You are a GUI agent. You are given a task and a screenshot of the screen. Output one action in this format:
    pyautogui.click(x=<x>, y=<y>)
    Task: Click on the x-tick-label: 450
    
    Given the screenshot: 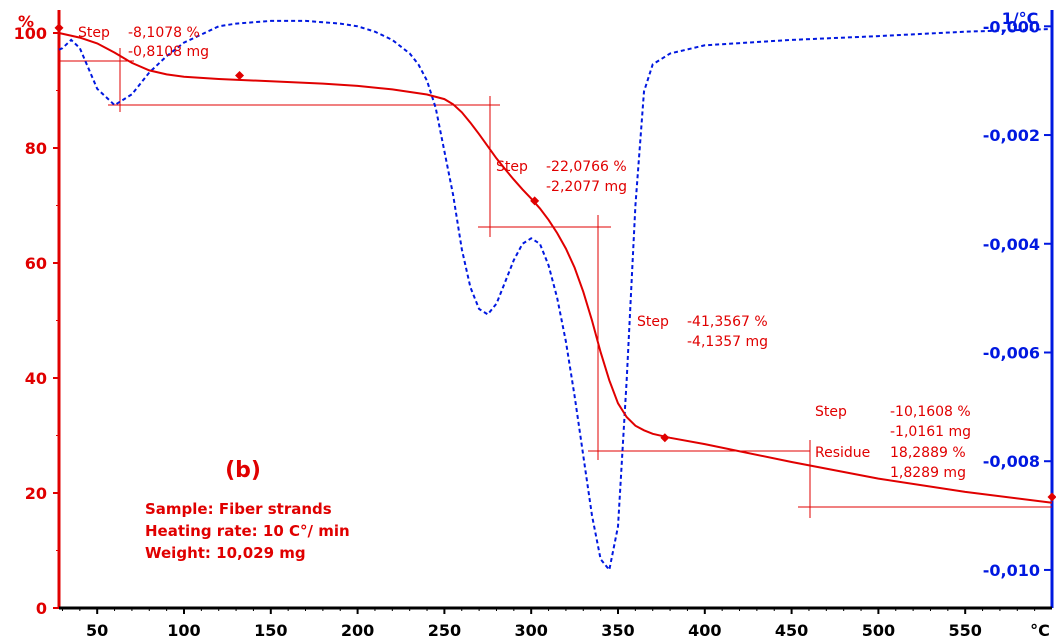 What is the action you would take?
    pyautogui.click(x=791, y=630)
    